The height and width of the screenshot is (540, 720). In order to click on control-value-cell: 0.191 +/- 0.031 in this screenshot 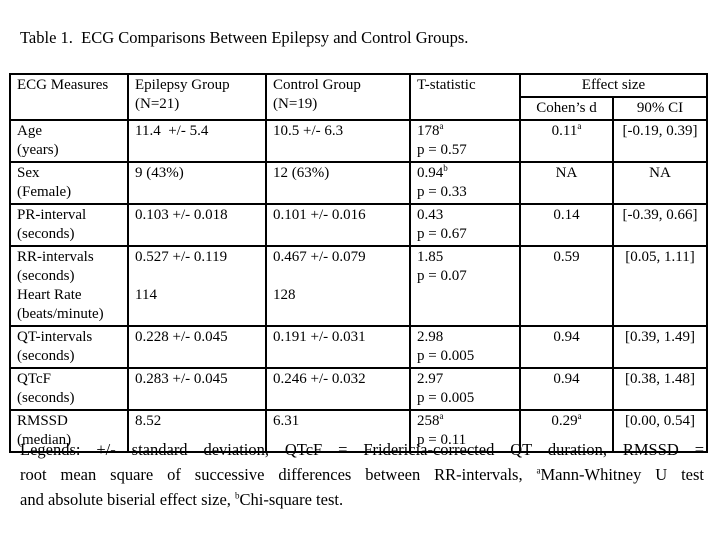, I will do `click(338, 347)`.